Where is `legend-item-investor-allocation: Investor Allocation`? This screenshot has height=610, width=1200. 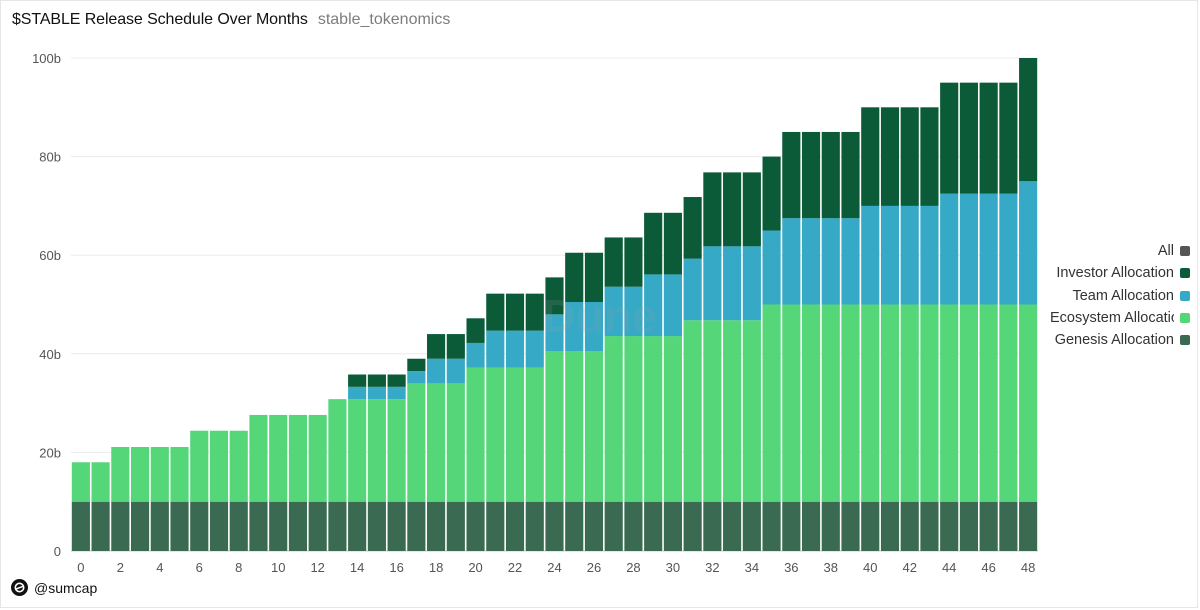
legend-item-investor-allocation: Investor Allocation is located at coordinates (1110, 273).